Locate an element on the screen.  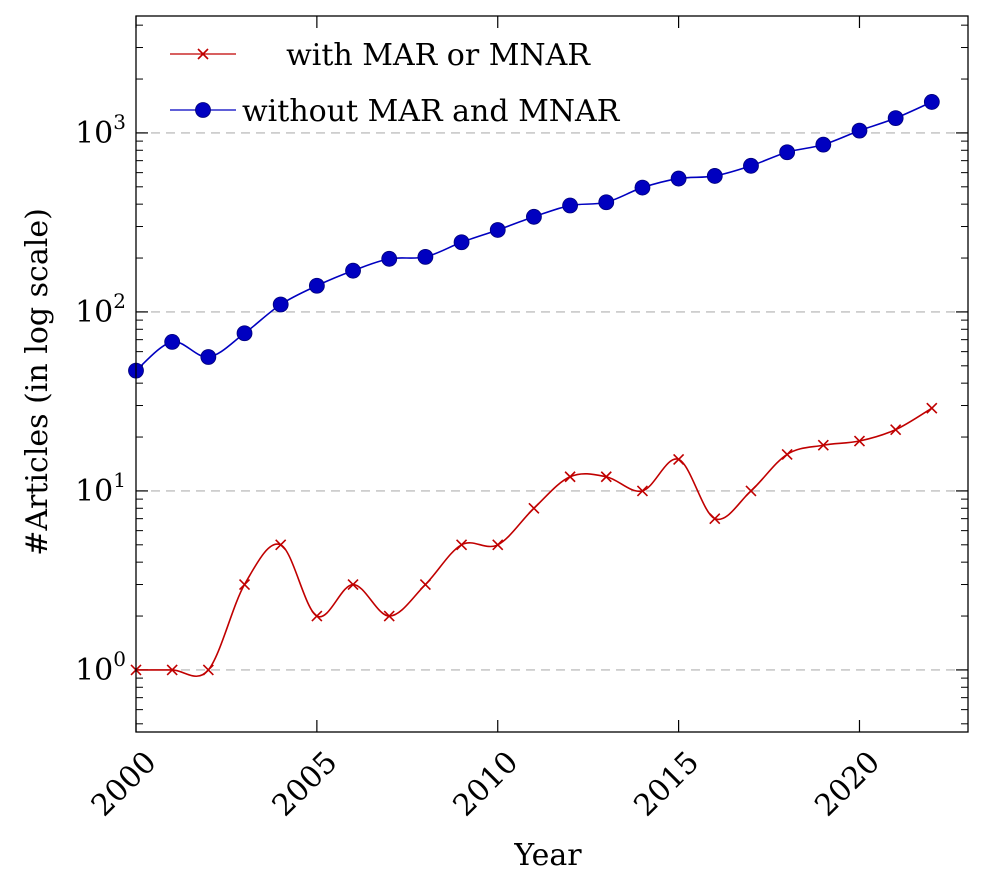
legend-circle-icon is located at coordinates (203, 110).